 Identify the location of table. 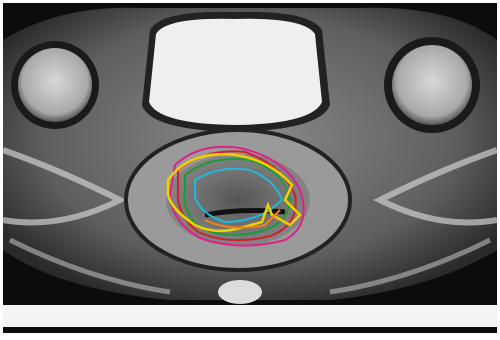
(250, 316).